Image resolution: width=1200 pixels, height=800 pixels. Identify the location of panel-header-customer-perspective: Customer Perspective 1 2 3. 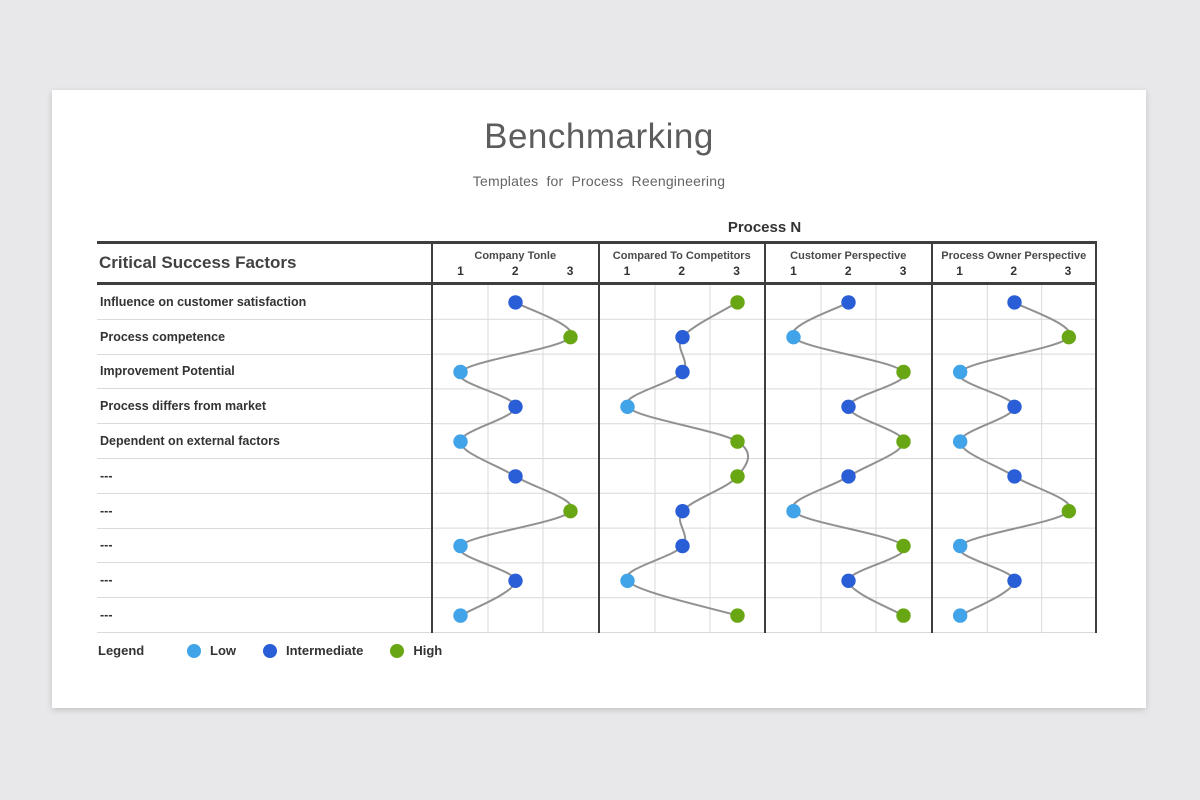
(847, 263).